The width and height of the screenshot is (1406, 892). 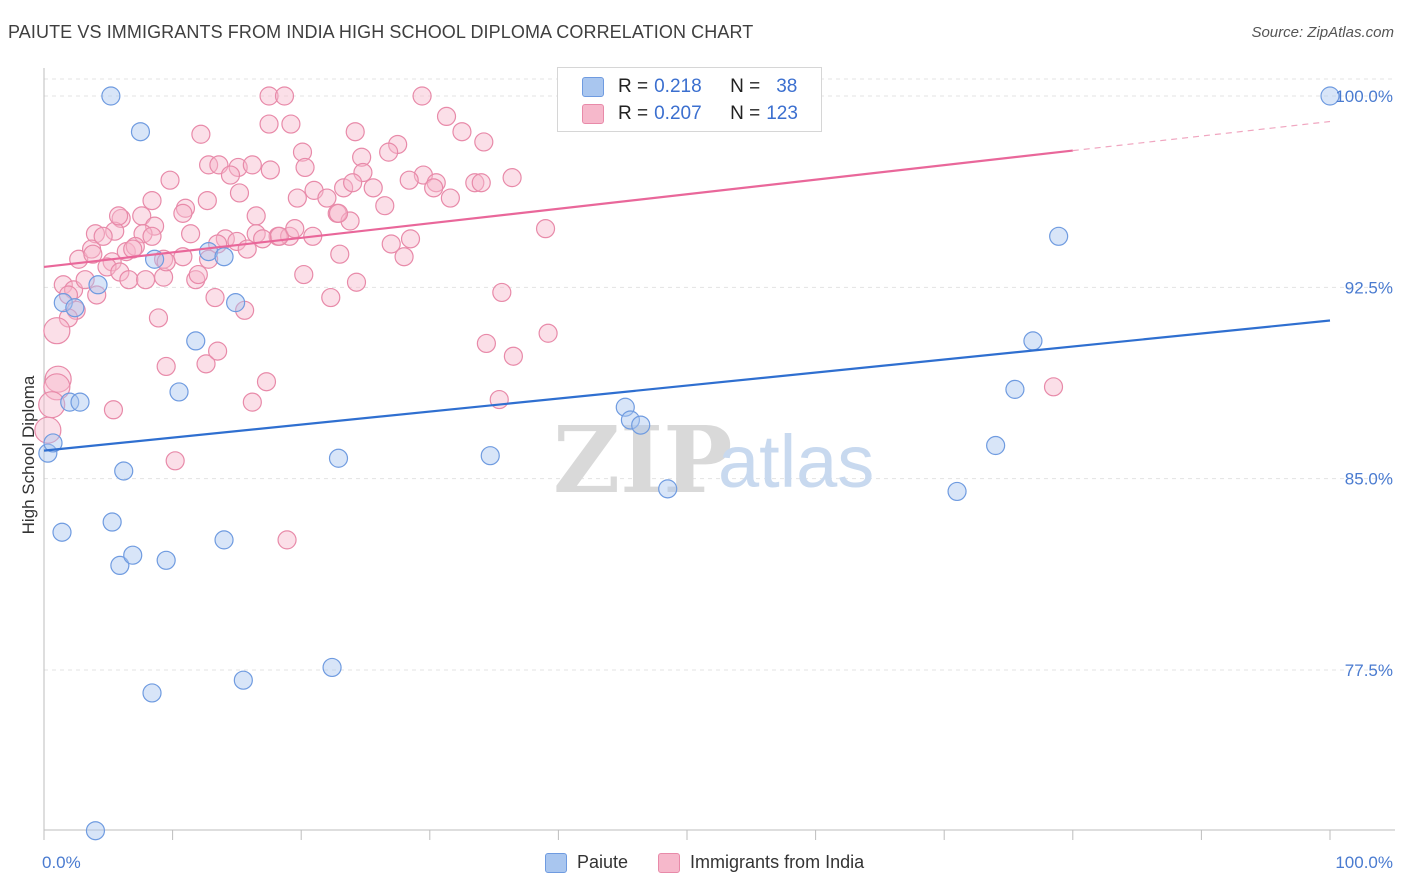 I want to click on watermark: ZIP atlas, so click(x=713, y=460).